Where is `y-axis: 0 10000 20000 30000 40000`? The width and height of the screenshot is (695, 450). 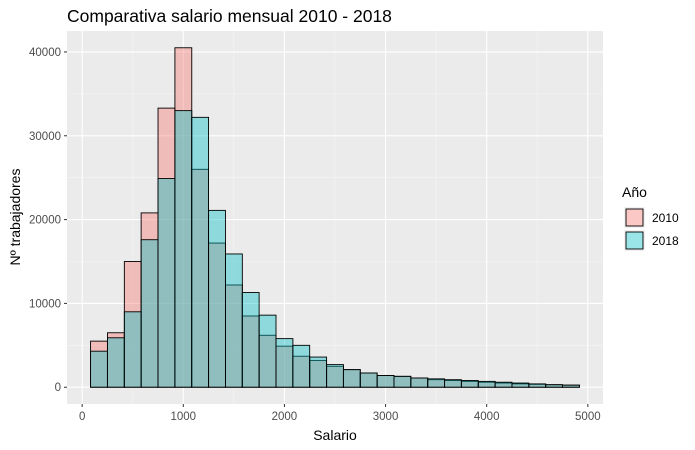 y-axis: 0 10000 20000 30000 40000 is located at coordinates (48, 220).